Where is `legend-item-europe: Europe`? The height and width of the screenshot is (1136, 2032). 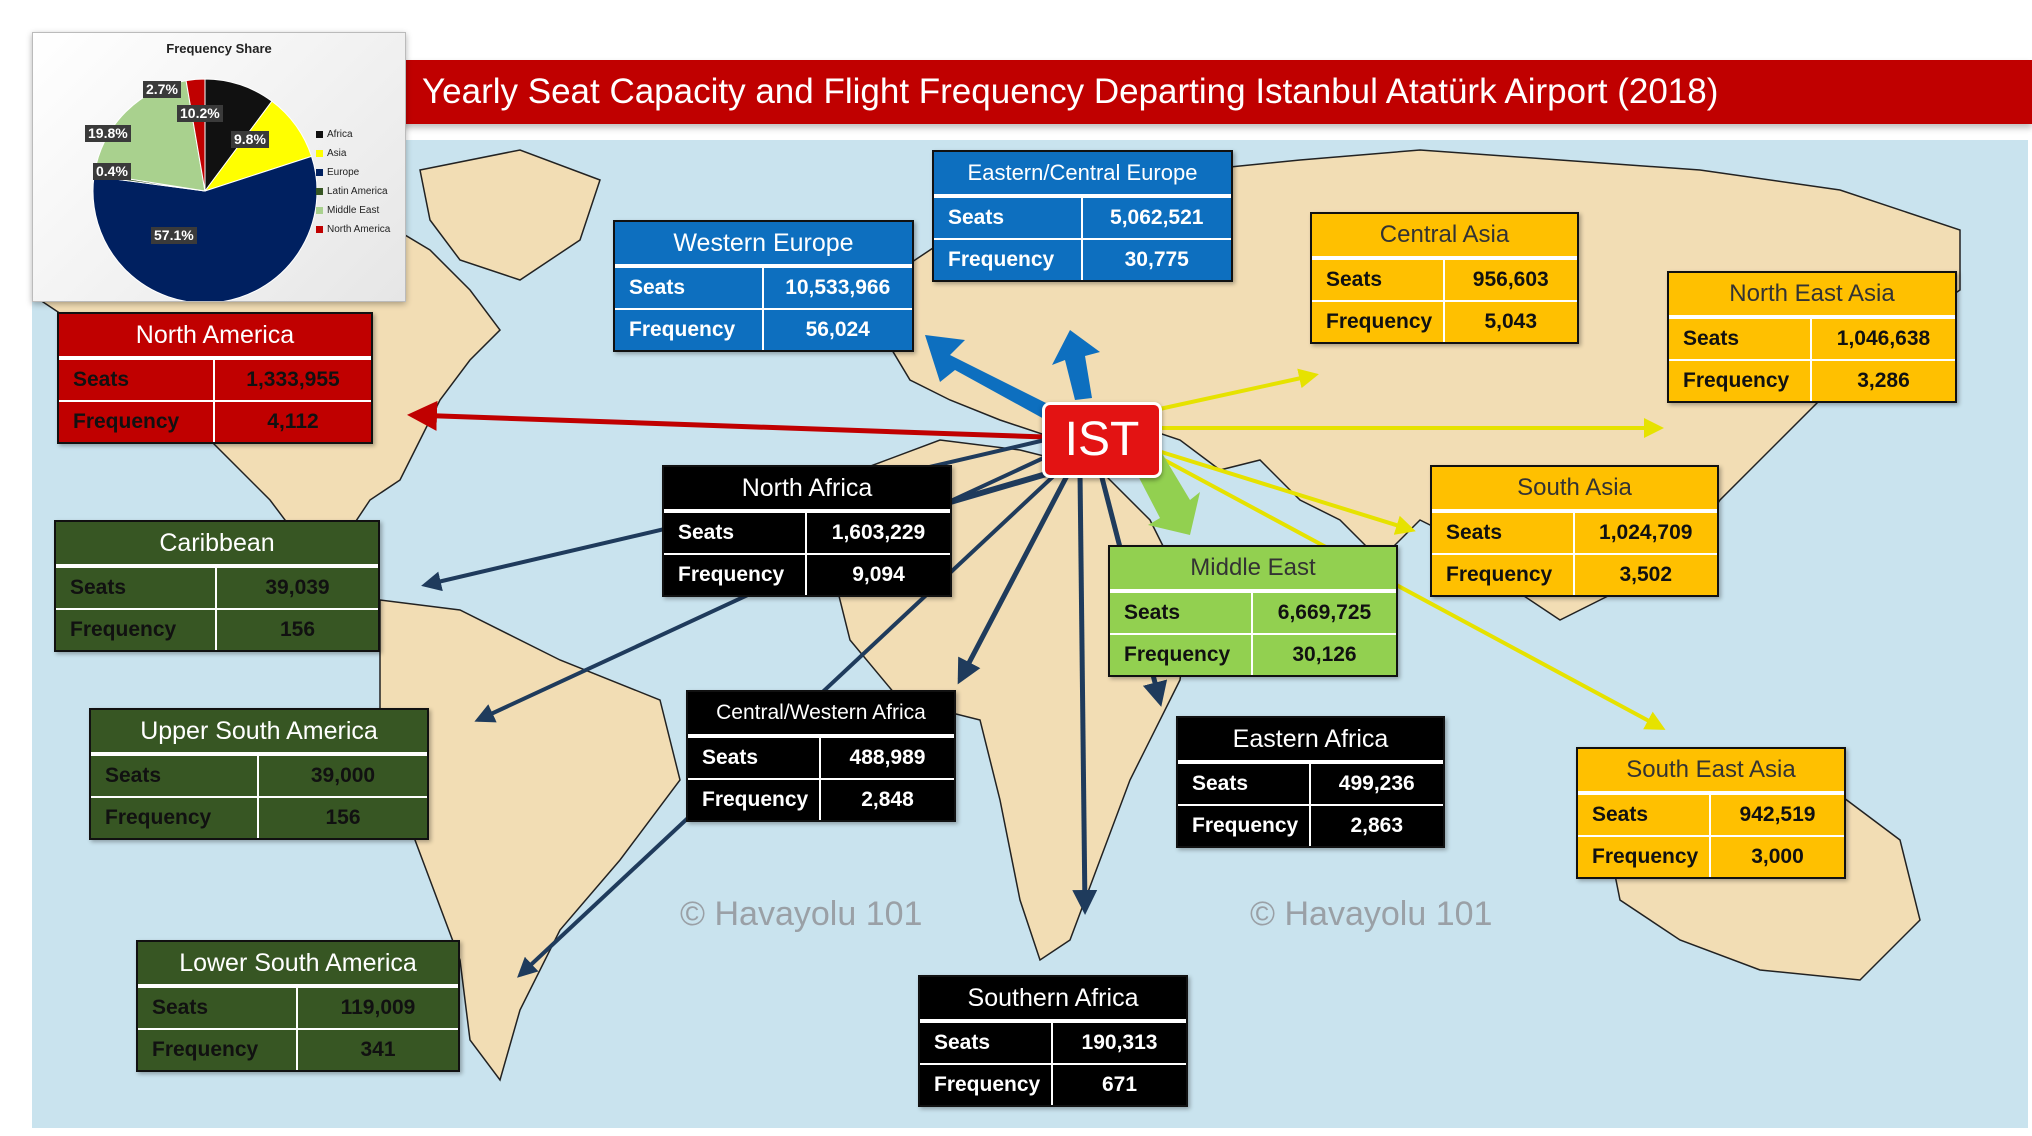 legend-item-europe: Europe is located at coordinates (353, 172).